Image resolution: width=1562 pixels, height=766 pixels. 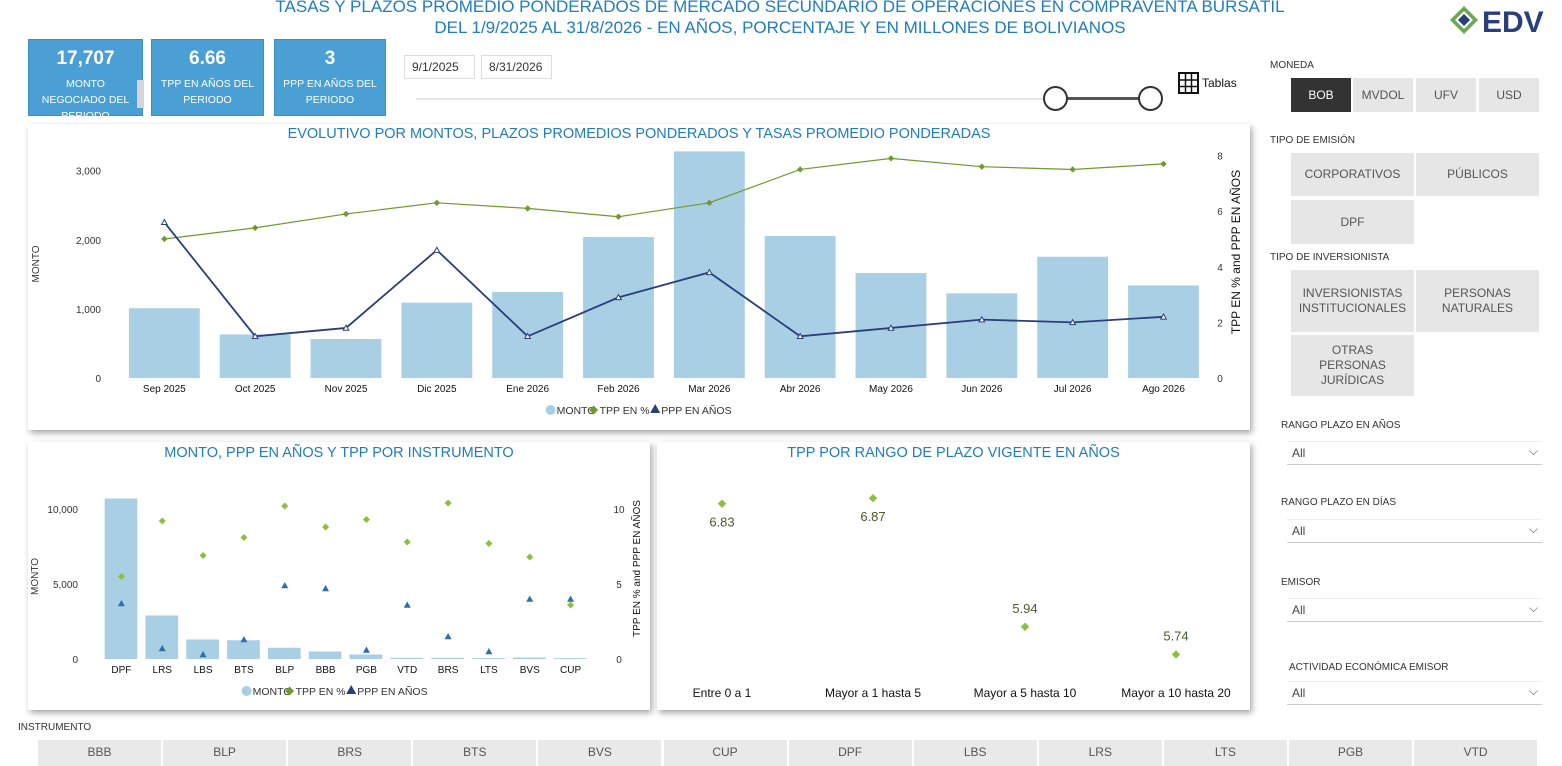 What do you see at coordinates (203, 670) in the screenshot?
I see `x-tick-label: LBS` at bounding box center [203, 670].